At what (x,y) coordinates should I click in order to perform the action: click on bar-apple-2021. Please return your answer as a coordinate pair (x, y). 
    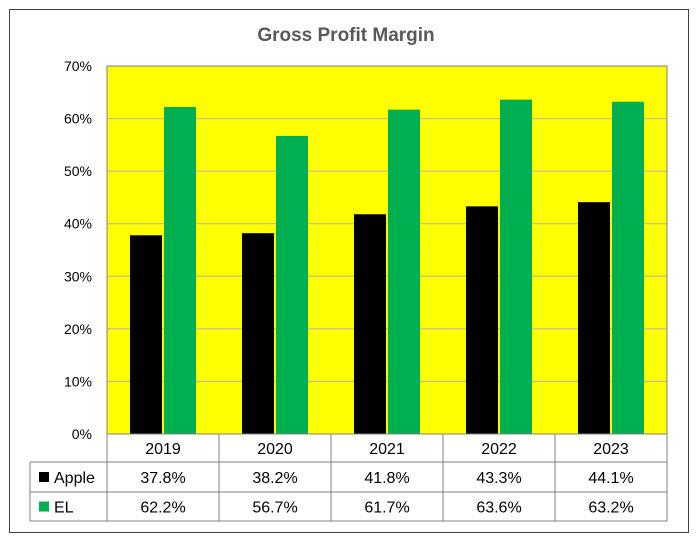
    Looking at the image, I should click on (370, 324).